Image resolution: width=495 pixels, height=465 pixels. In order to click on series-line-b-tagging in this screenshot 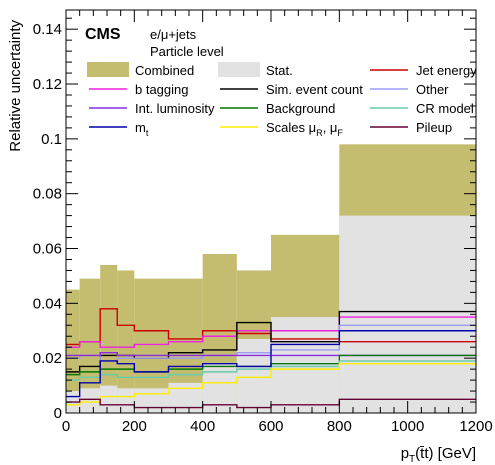, I will do `click(271, 332)`.